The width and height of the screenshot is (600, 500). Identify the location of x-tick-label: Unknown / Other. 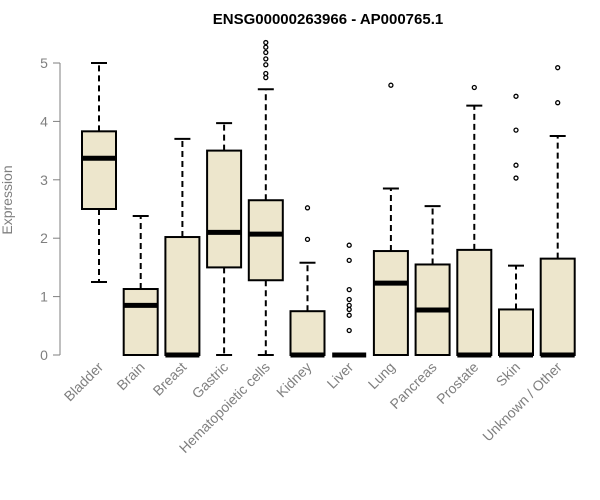
(522, 402).